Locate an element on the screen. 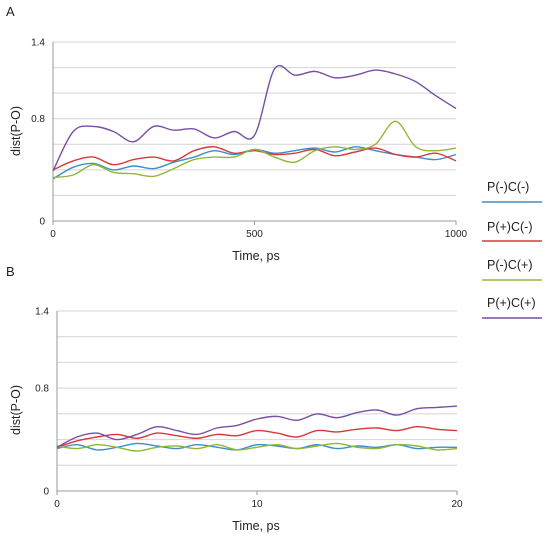 Image resolution: width=550 pixels, height=539 pixels. legend-item-pmcp: P(-)C(+) is located at coordinates (512, 269).